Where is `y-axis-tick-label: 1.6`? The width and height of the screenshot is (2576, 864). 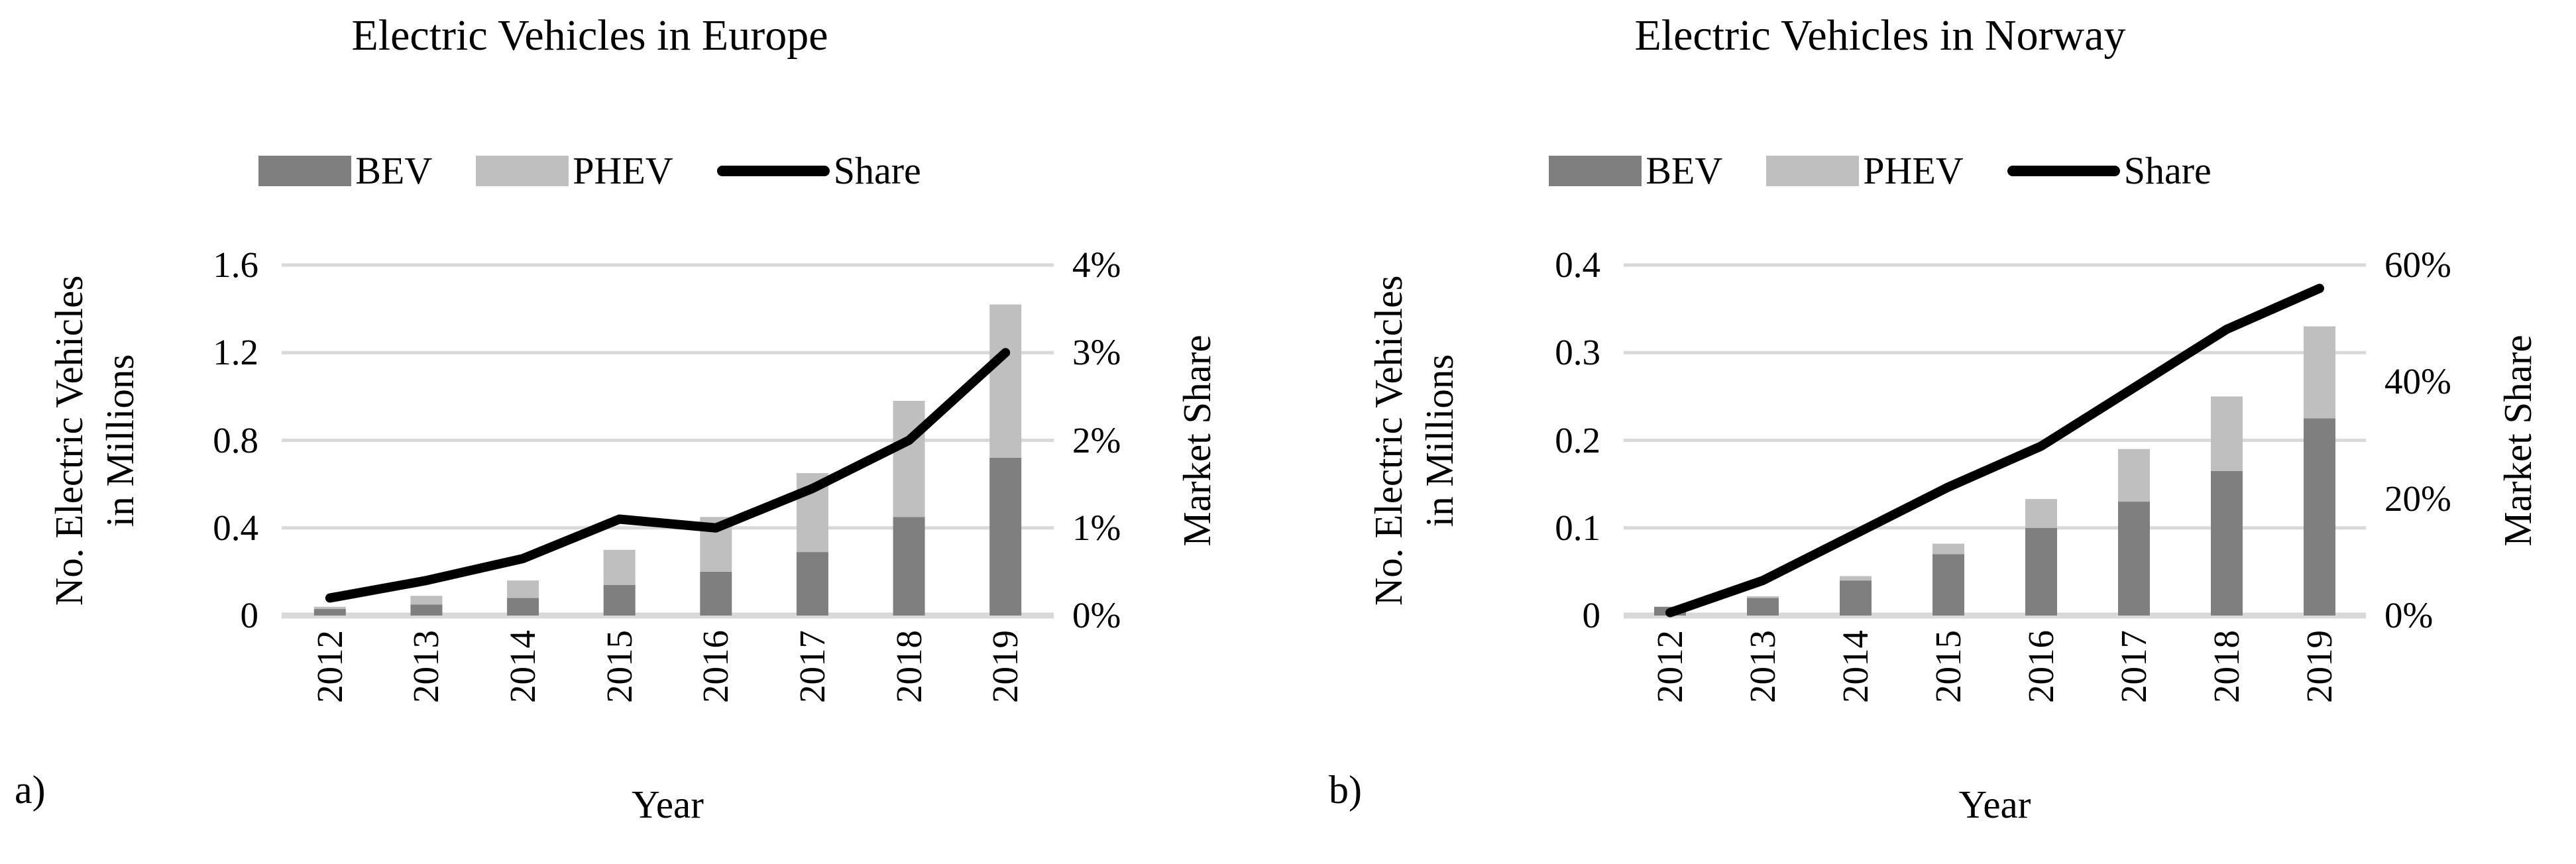
y-axis-tick-label: 1.6 is located at coordinates (235, 264).